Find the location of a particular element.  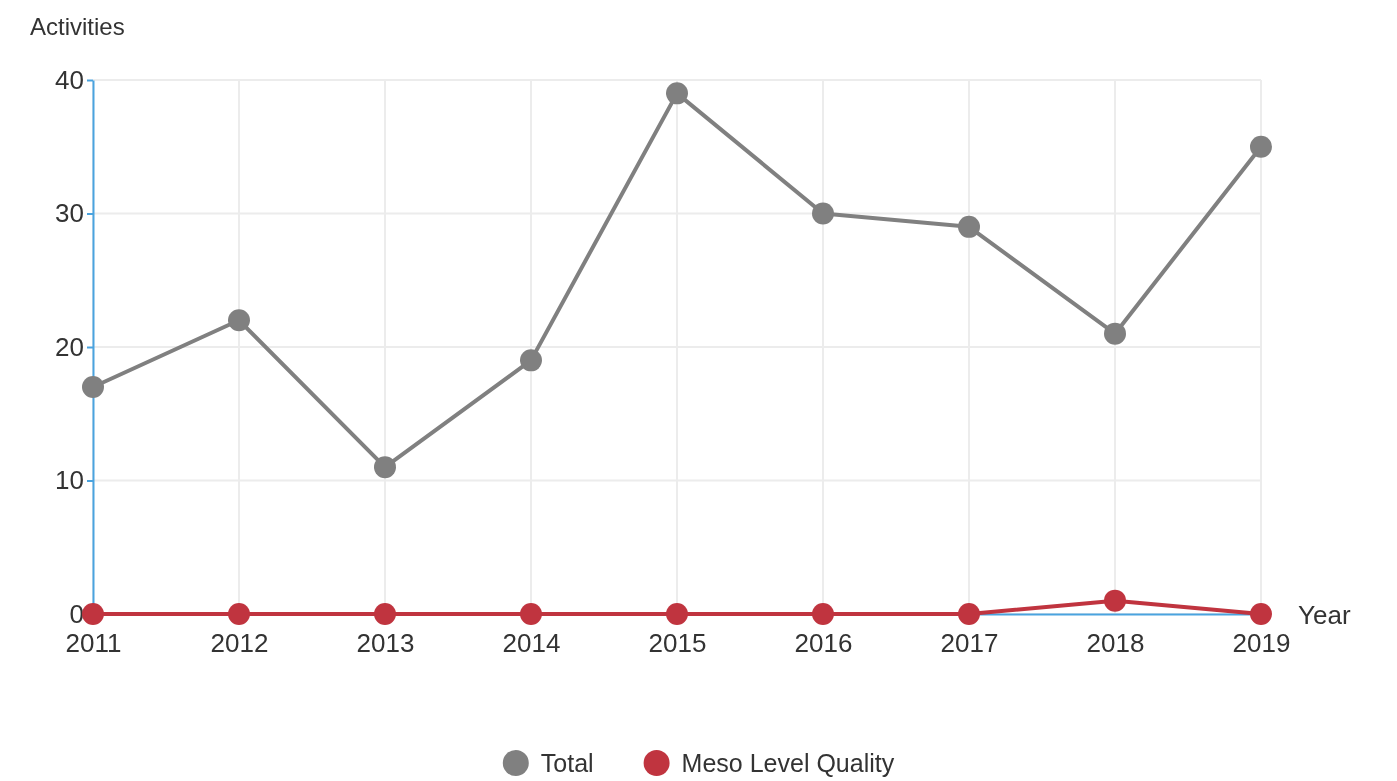

x-tick-label: 2014 is located at coordinates (531, 643).